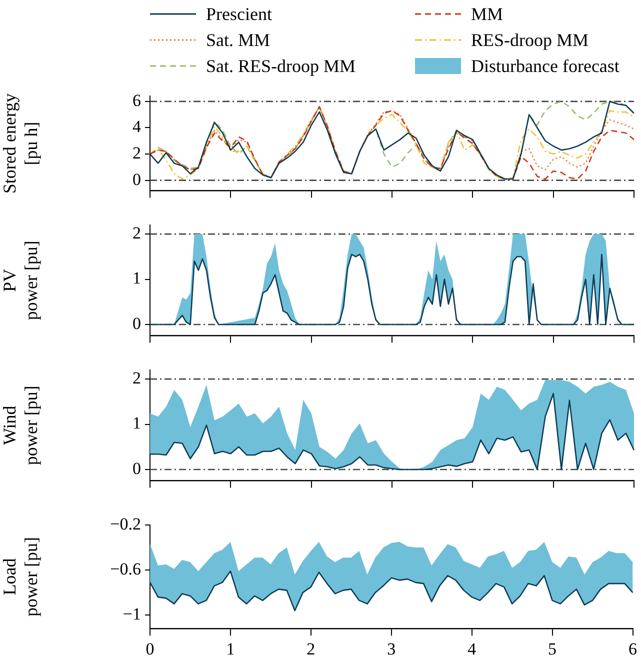 The image size is (641, 664). I want to click on legend-label: MM, so click(487, 14).